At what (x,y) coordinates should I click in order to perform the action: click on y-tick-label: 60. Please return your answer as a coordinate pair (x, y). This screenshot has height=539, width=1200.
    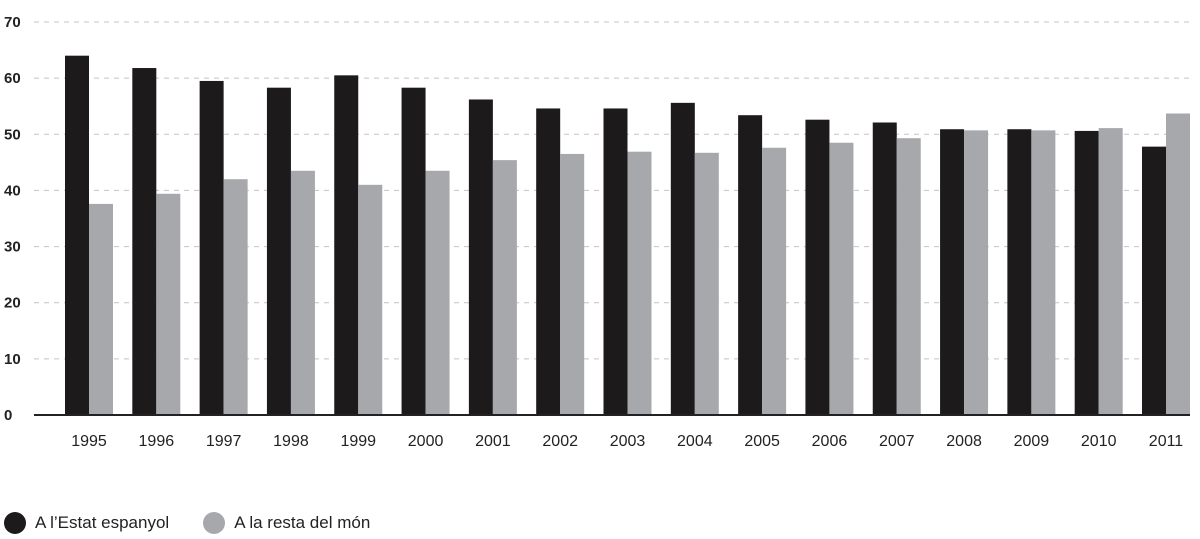
    Looking at the image, I should click on (12, 78).